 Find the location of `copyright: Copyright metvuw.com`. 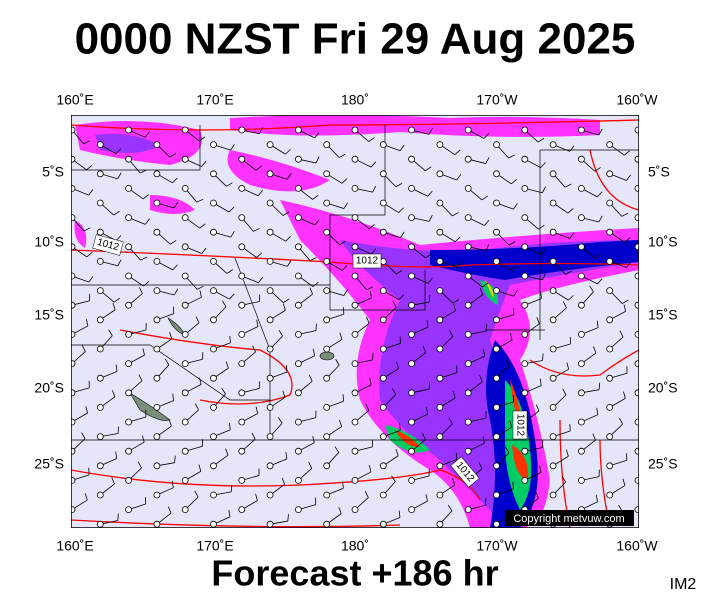

copyright: Copyright metvuw.com is located at coordinates (568, 519).